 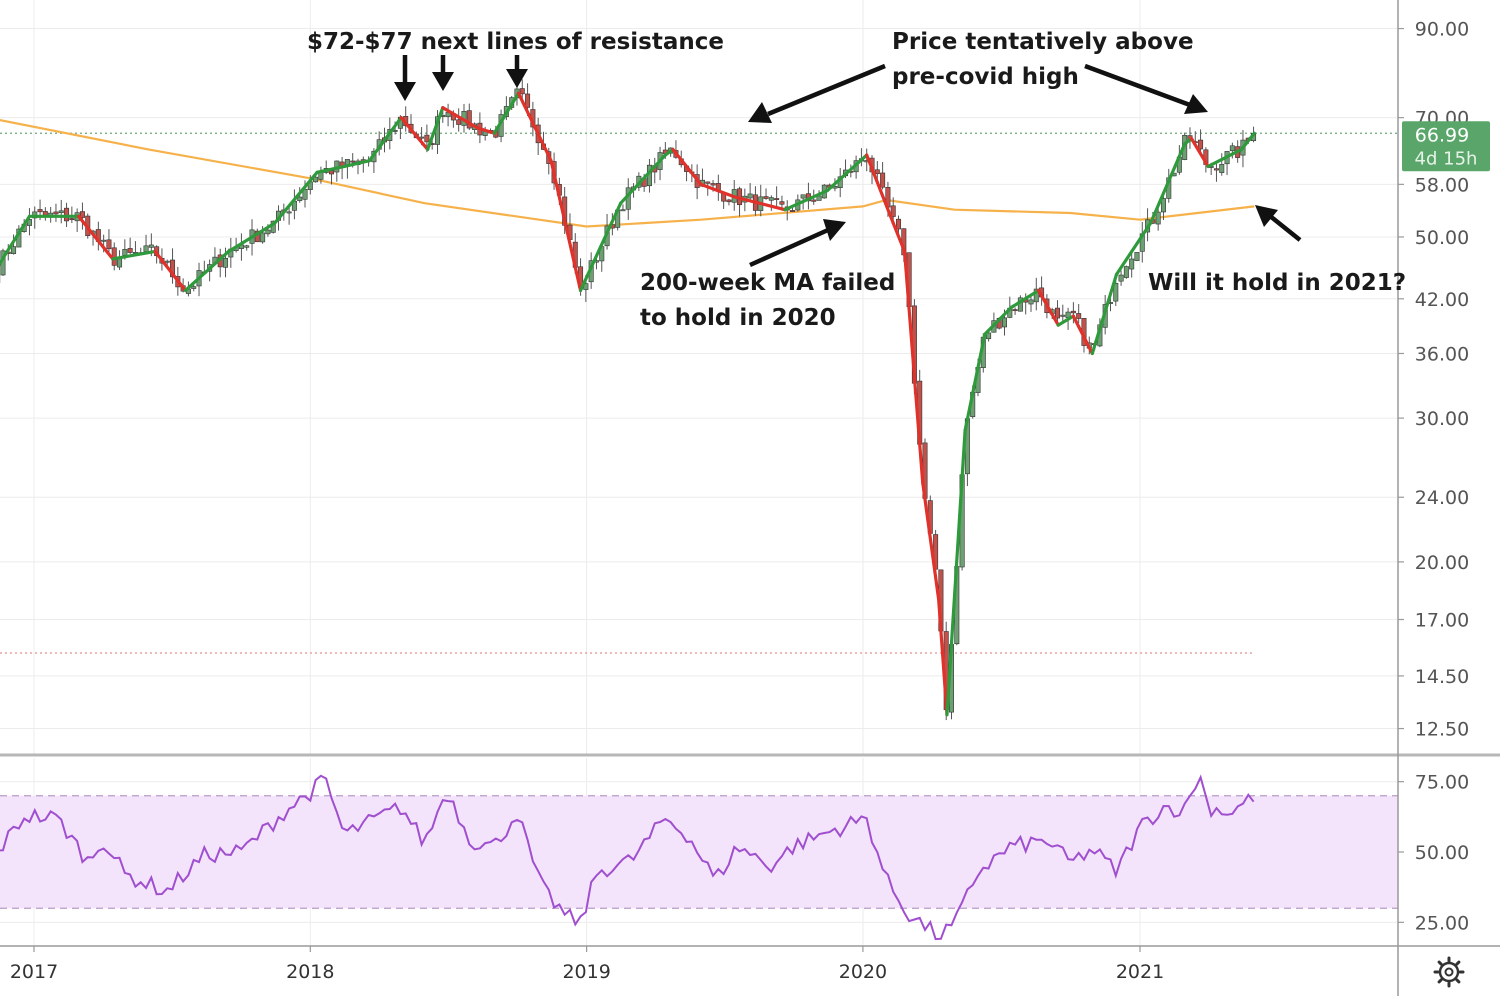 I want to click on rsi-line, so click(x=627, y=857).